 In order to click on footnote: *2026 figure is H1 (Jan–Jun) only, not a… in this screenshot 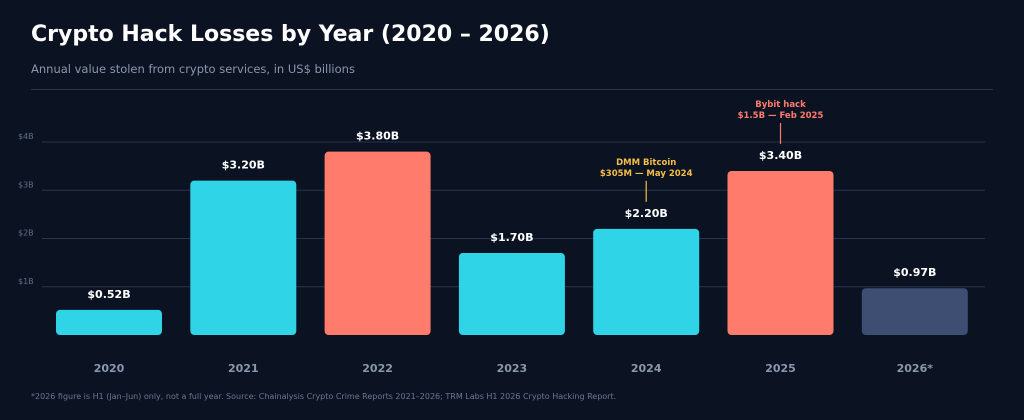, I will do `click(324, 396)`.